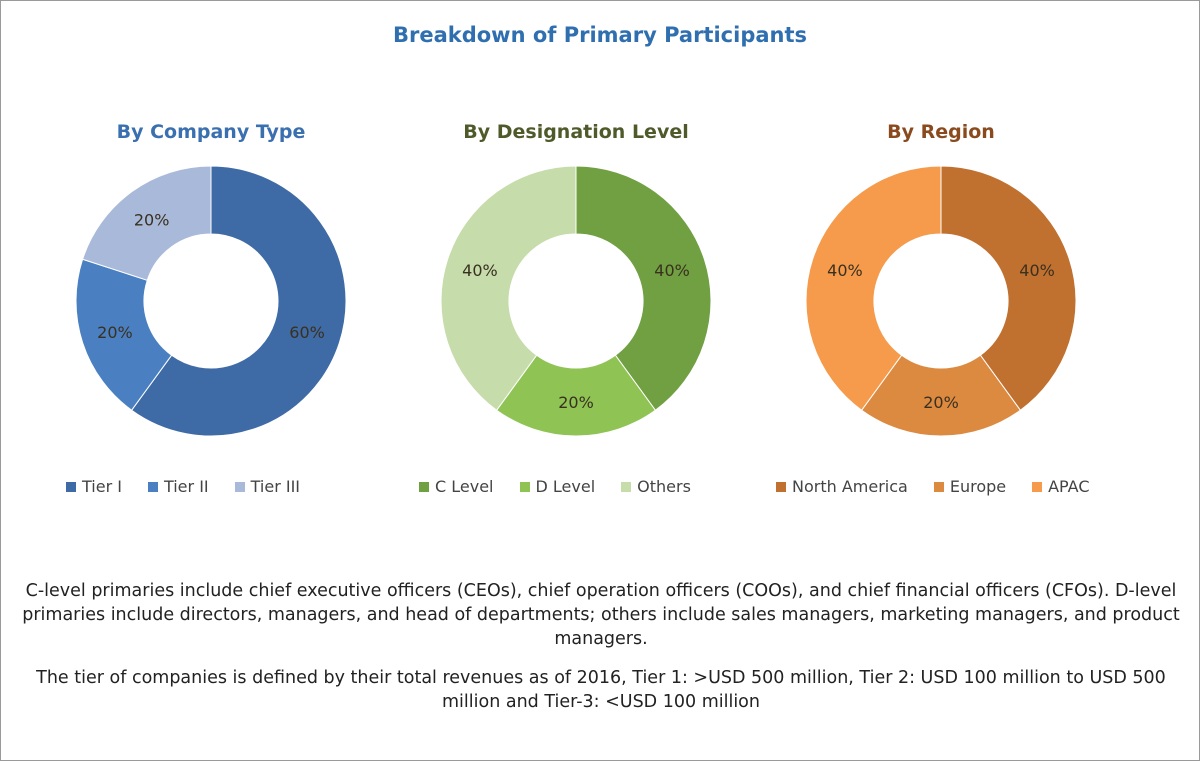  I want to click on donut-slice-europe, so click(941, 395).